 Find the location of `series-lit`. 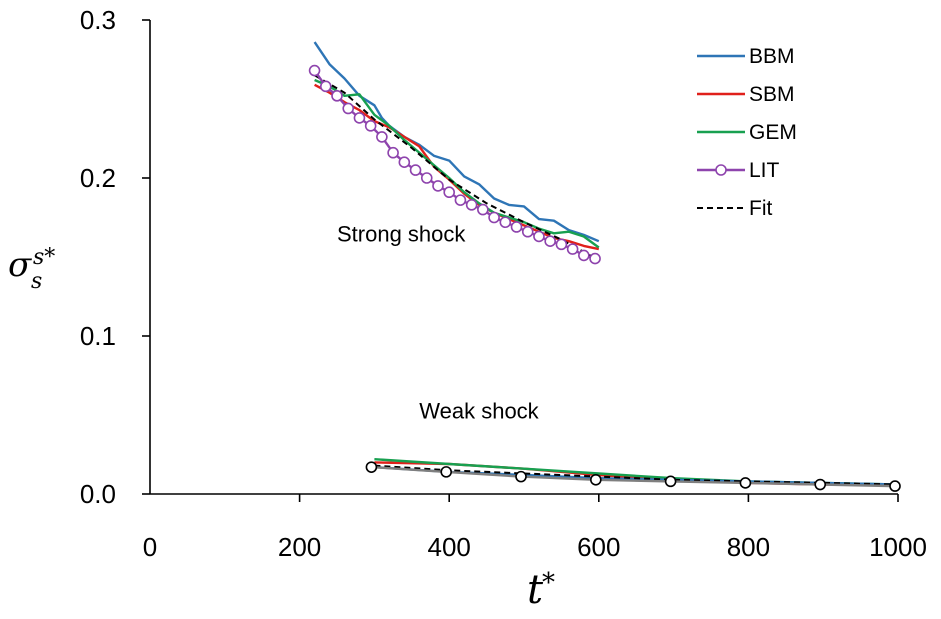

series-lit is located at coordinates (454, 164).